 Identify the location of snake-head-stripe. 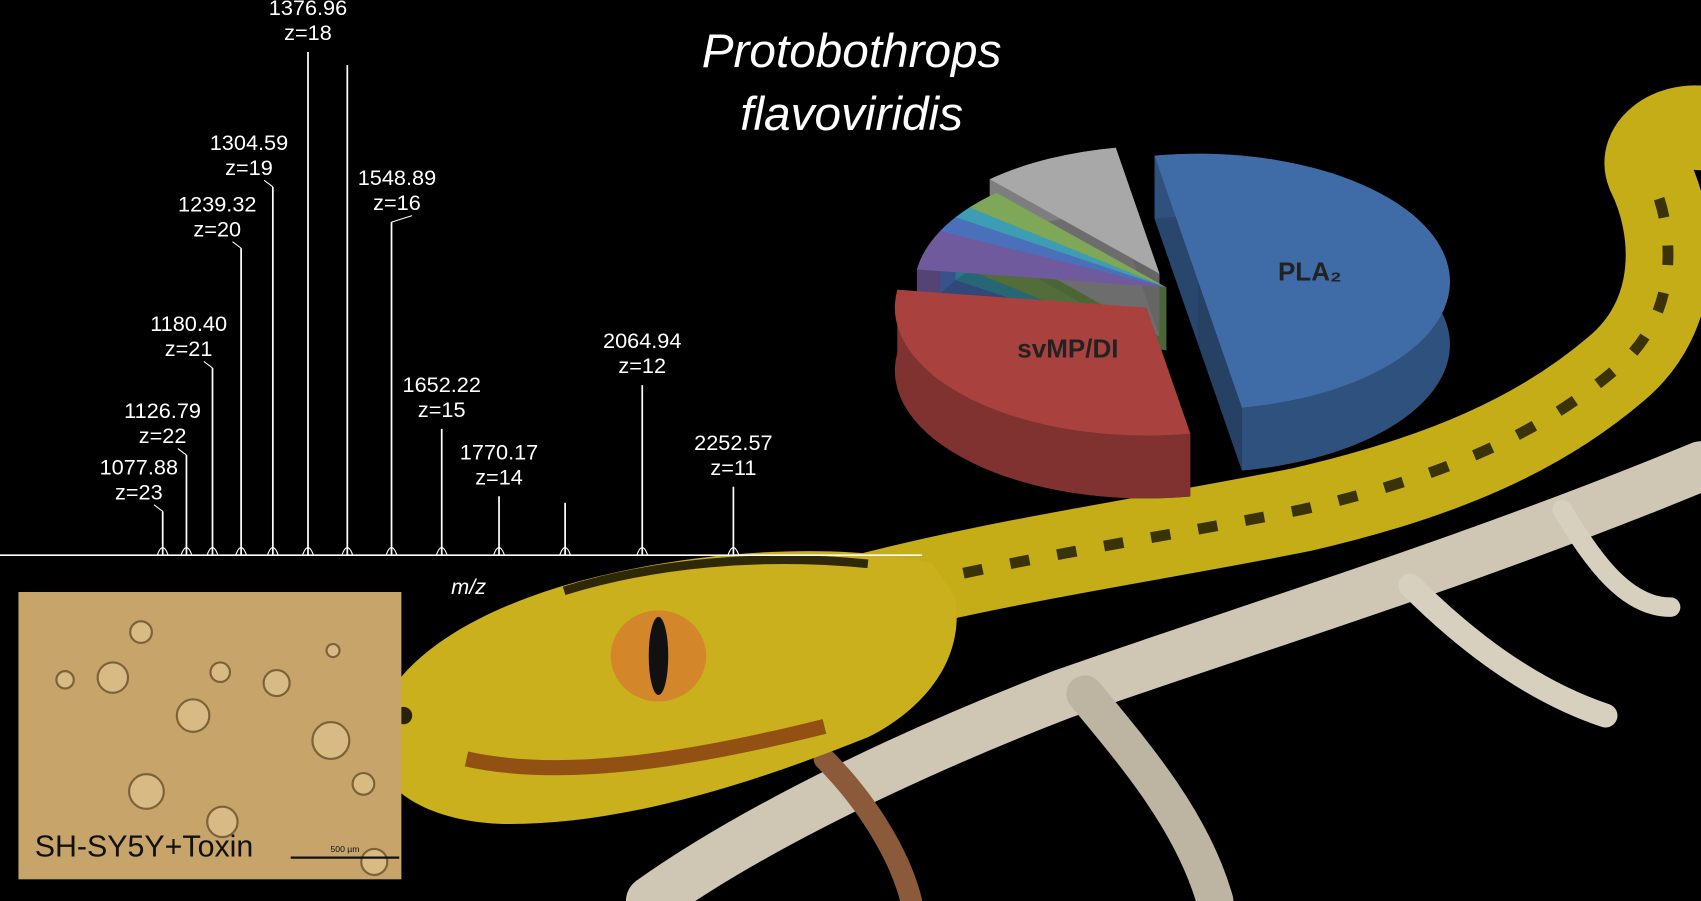
(715, 575).